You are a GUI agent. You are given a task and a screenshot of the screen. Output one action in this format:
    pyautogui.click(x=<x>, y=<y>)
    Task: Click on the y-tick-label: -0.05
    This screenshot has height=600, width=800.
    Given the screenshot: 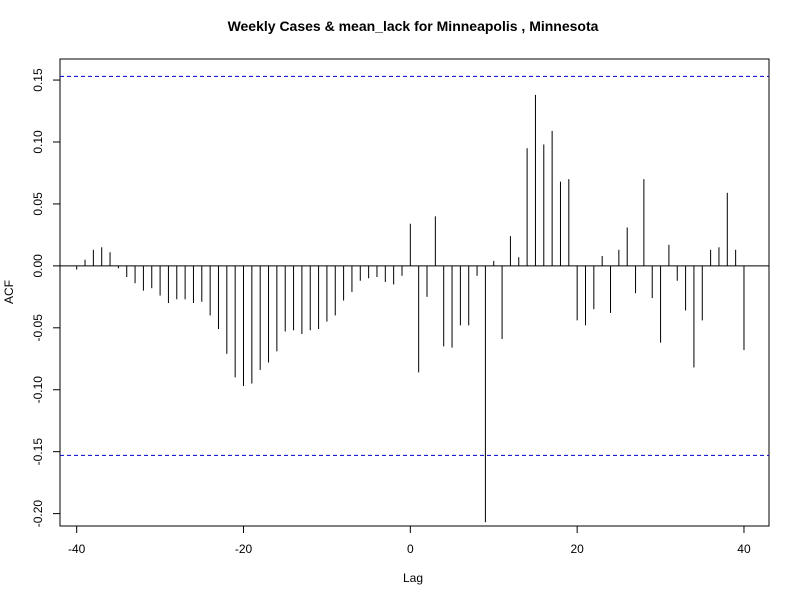 What is the action you would take?
    pyautogui.click(x=38, y=328)
    